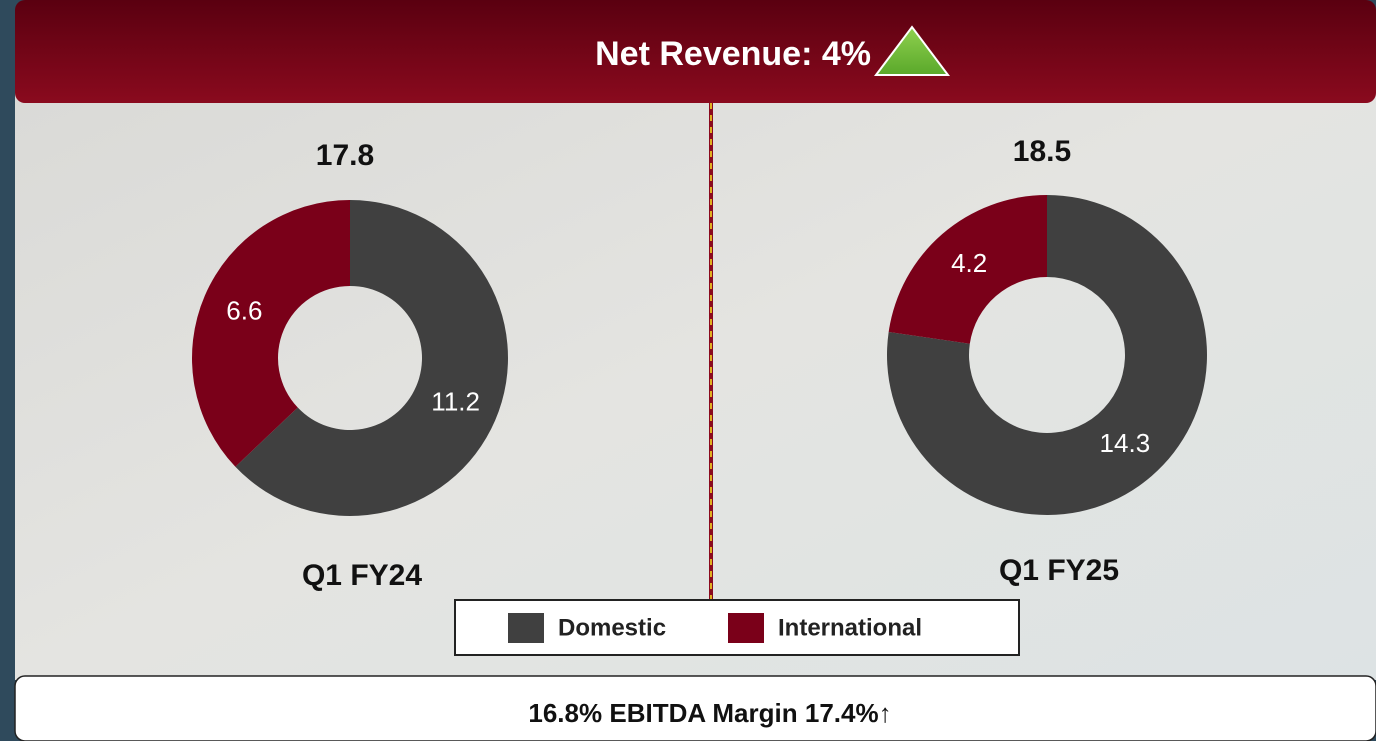 This screenshot has width=1376, height=741. What do you see at coordinates (703, 713) in the screenshot?
I see `footer-metric: EBITDA Margin` at bounding box center [703, 713].